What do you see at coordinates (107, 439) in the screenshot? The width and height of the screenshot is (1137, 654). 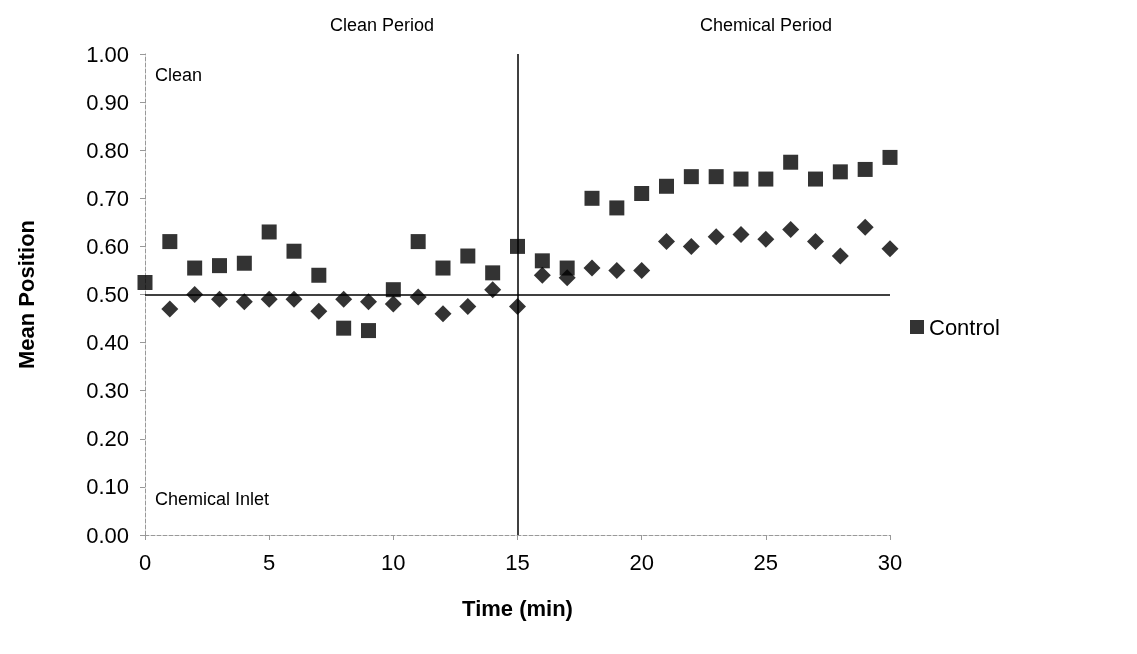 I see `y-tick-label: 0.20` at bounding box center [107, 439].